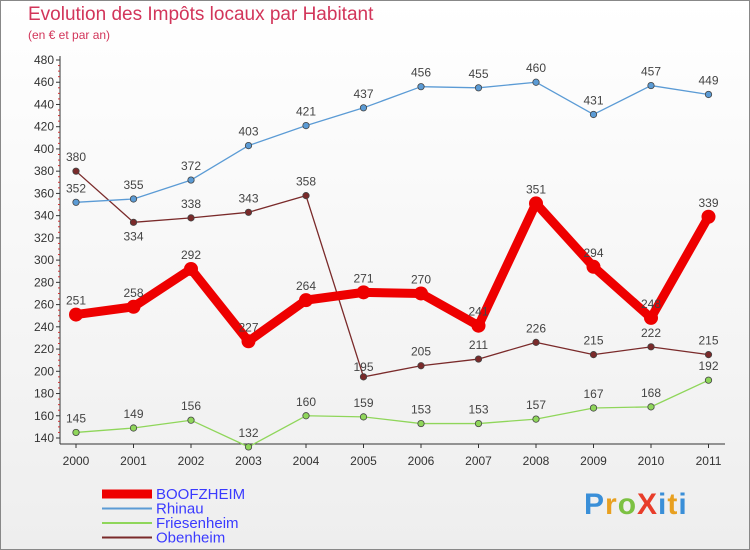 The image size is (750, 550). Describe the element at coordinates (536, 405) in the screenshot. I see `data-label: 157` at that location.